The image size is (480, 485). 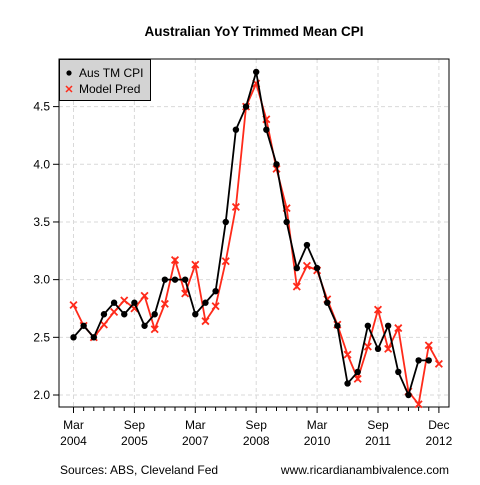 What do you see at coordinates (41, 164) in the screenshot?
I see `y-tick-label: 4.0` at bounding box center [41, 164].